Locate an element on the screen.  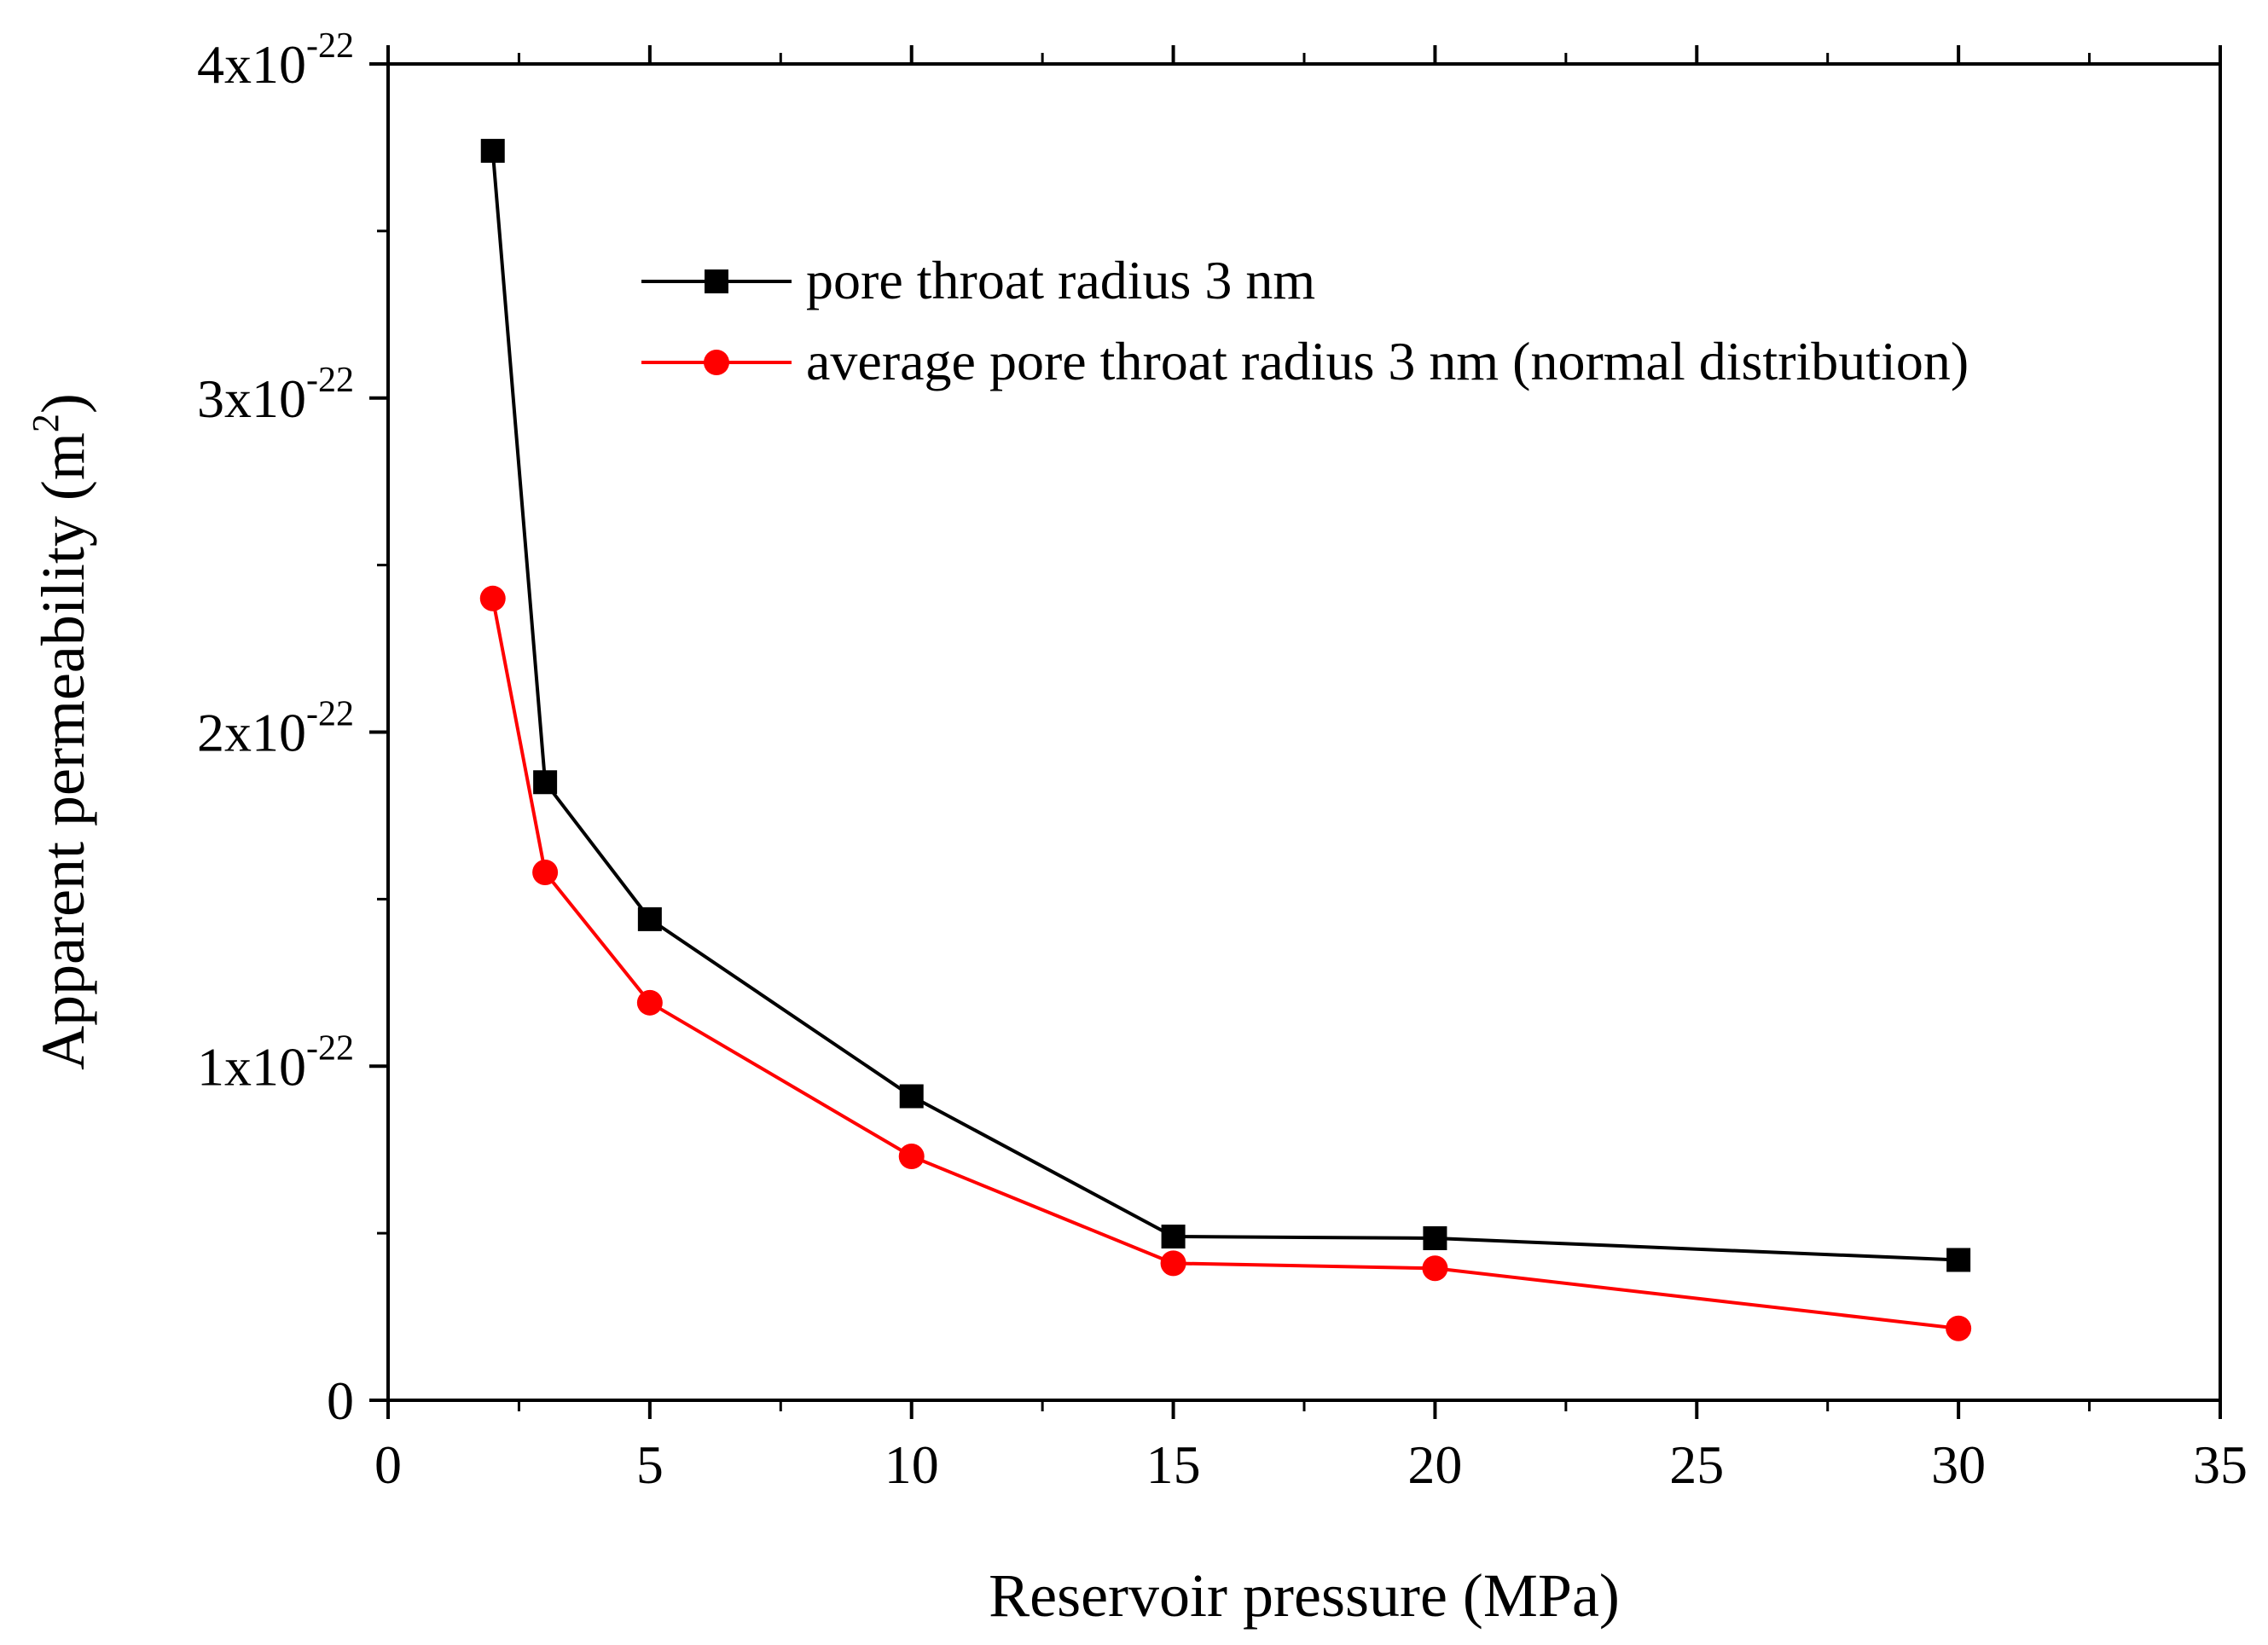
y-tick-label: 4x10⁻²² is located at coordinates (275, 61).